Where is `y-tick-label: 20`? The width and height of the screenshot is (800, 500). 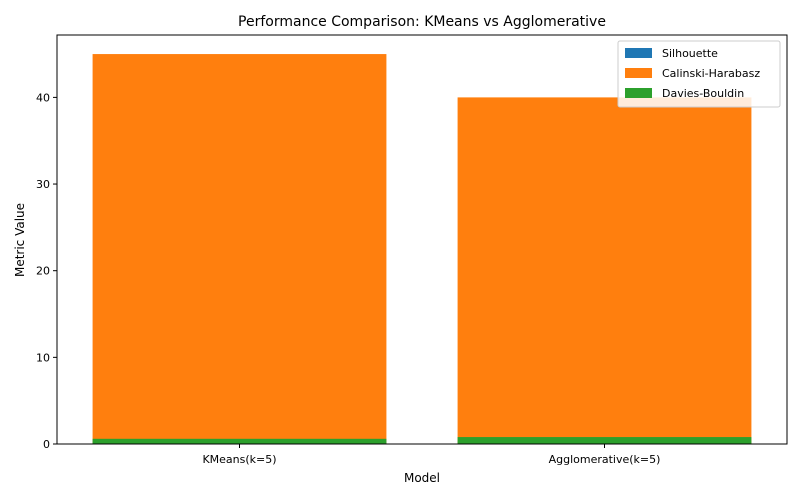
y-tick-label: 20 is located at coordinates (43, 271).